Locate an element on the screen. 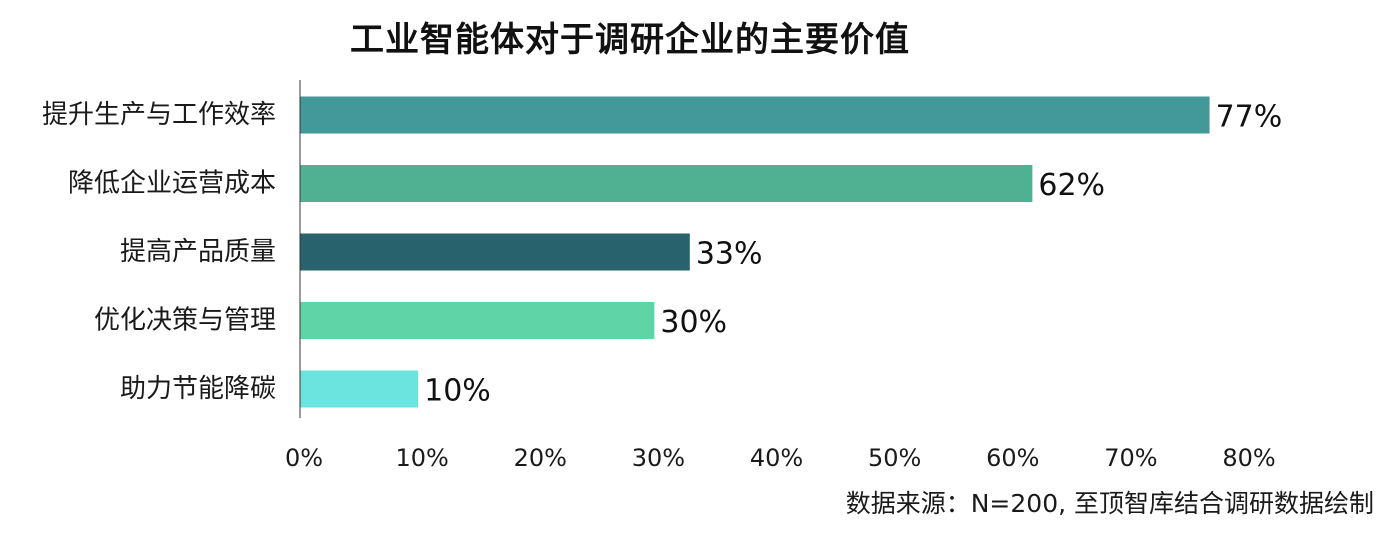 The height and width of the screenshot is (542, 1384). source-note: 数据来源：N=200, 至顶智库结合调研数据绘制 is located at coordinates (1109, 503).